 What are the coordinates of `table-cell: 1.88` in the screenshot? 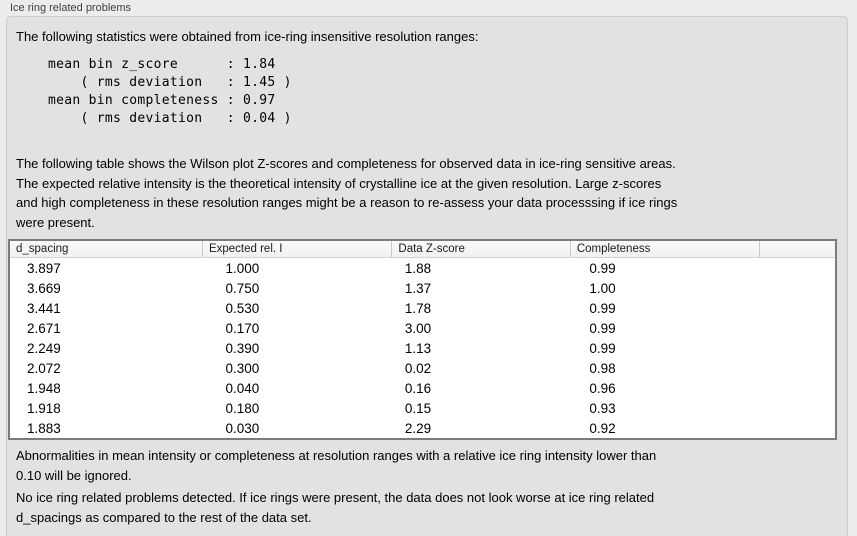 It's located at (418, 268).